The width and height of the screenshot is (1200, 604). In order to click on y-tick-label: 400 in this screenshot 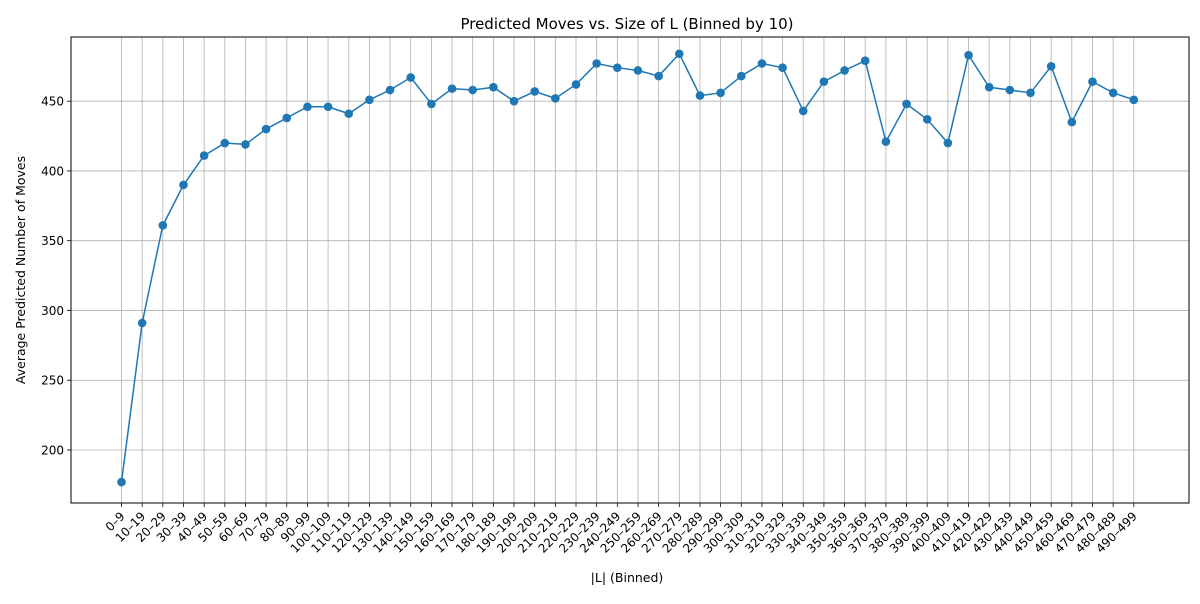, I will do `click(52, 171)`.